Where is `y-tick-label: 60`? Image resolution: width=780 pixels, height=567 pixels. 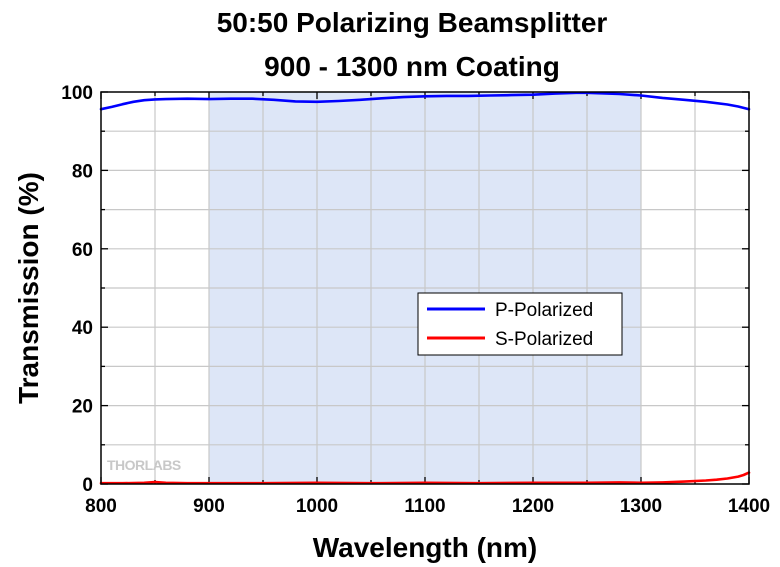
y-tick-label: 60 is located at coordinates (82, 250).